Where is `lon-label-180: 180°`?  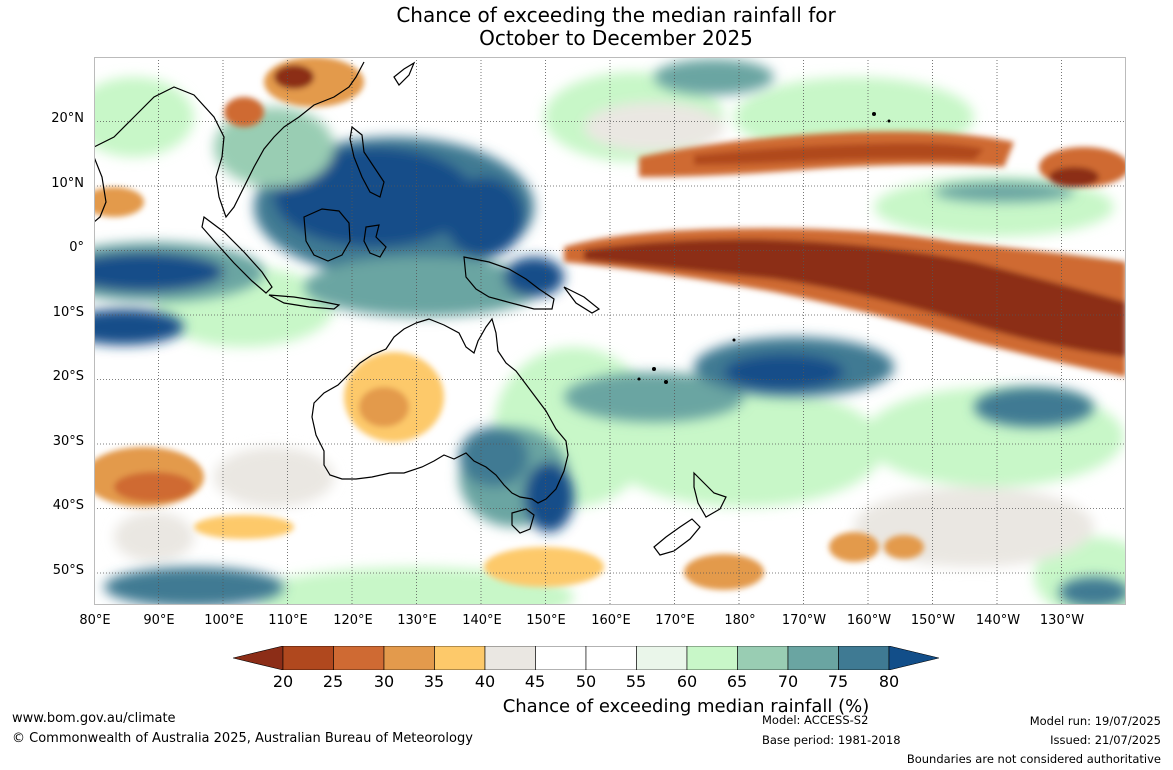 lon-label-180: 180° is located at coordinates (740, 620).